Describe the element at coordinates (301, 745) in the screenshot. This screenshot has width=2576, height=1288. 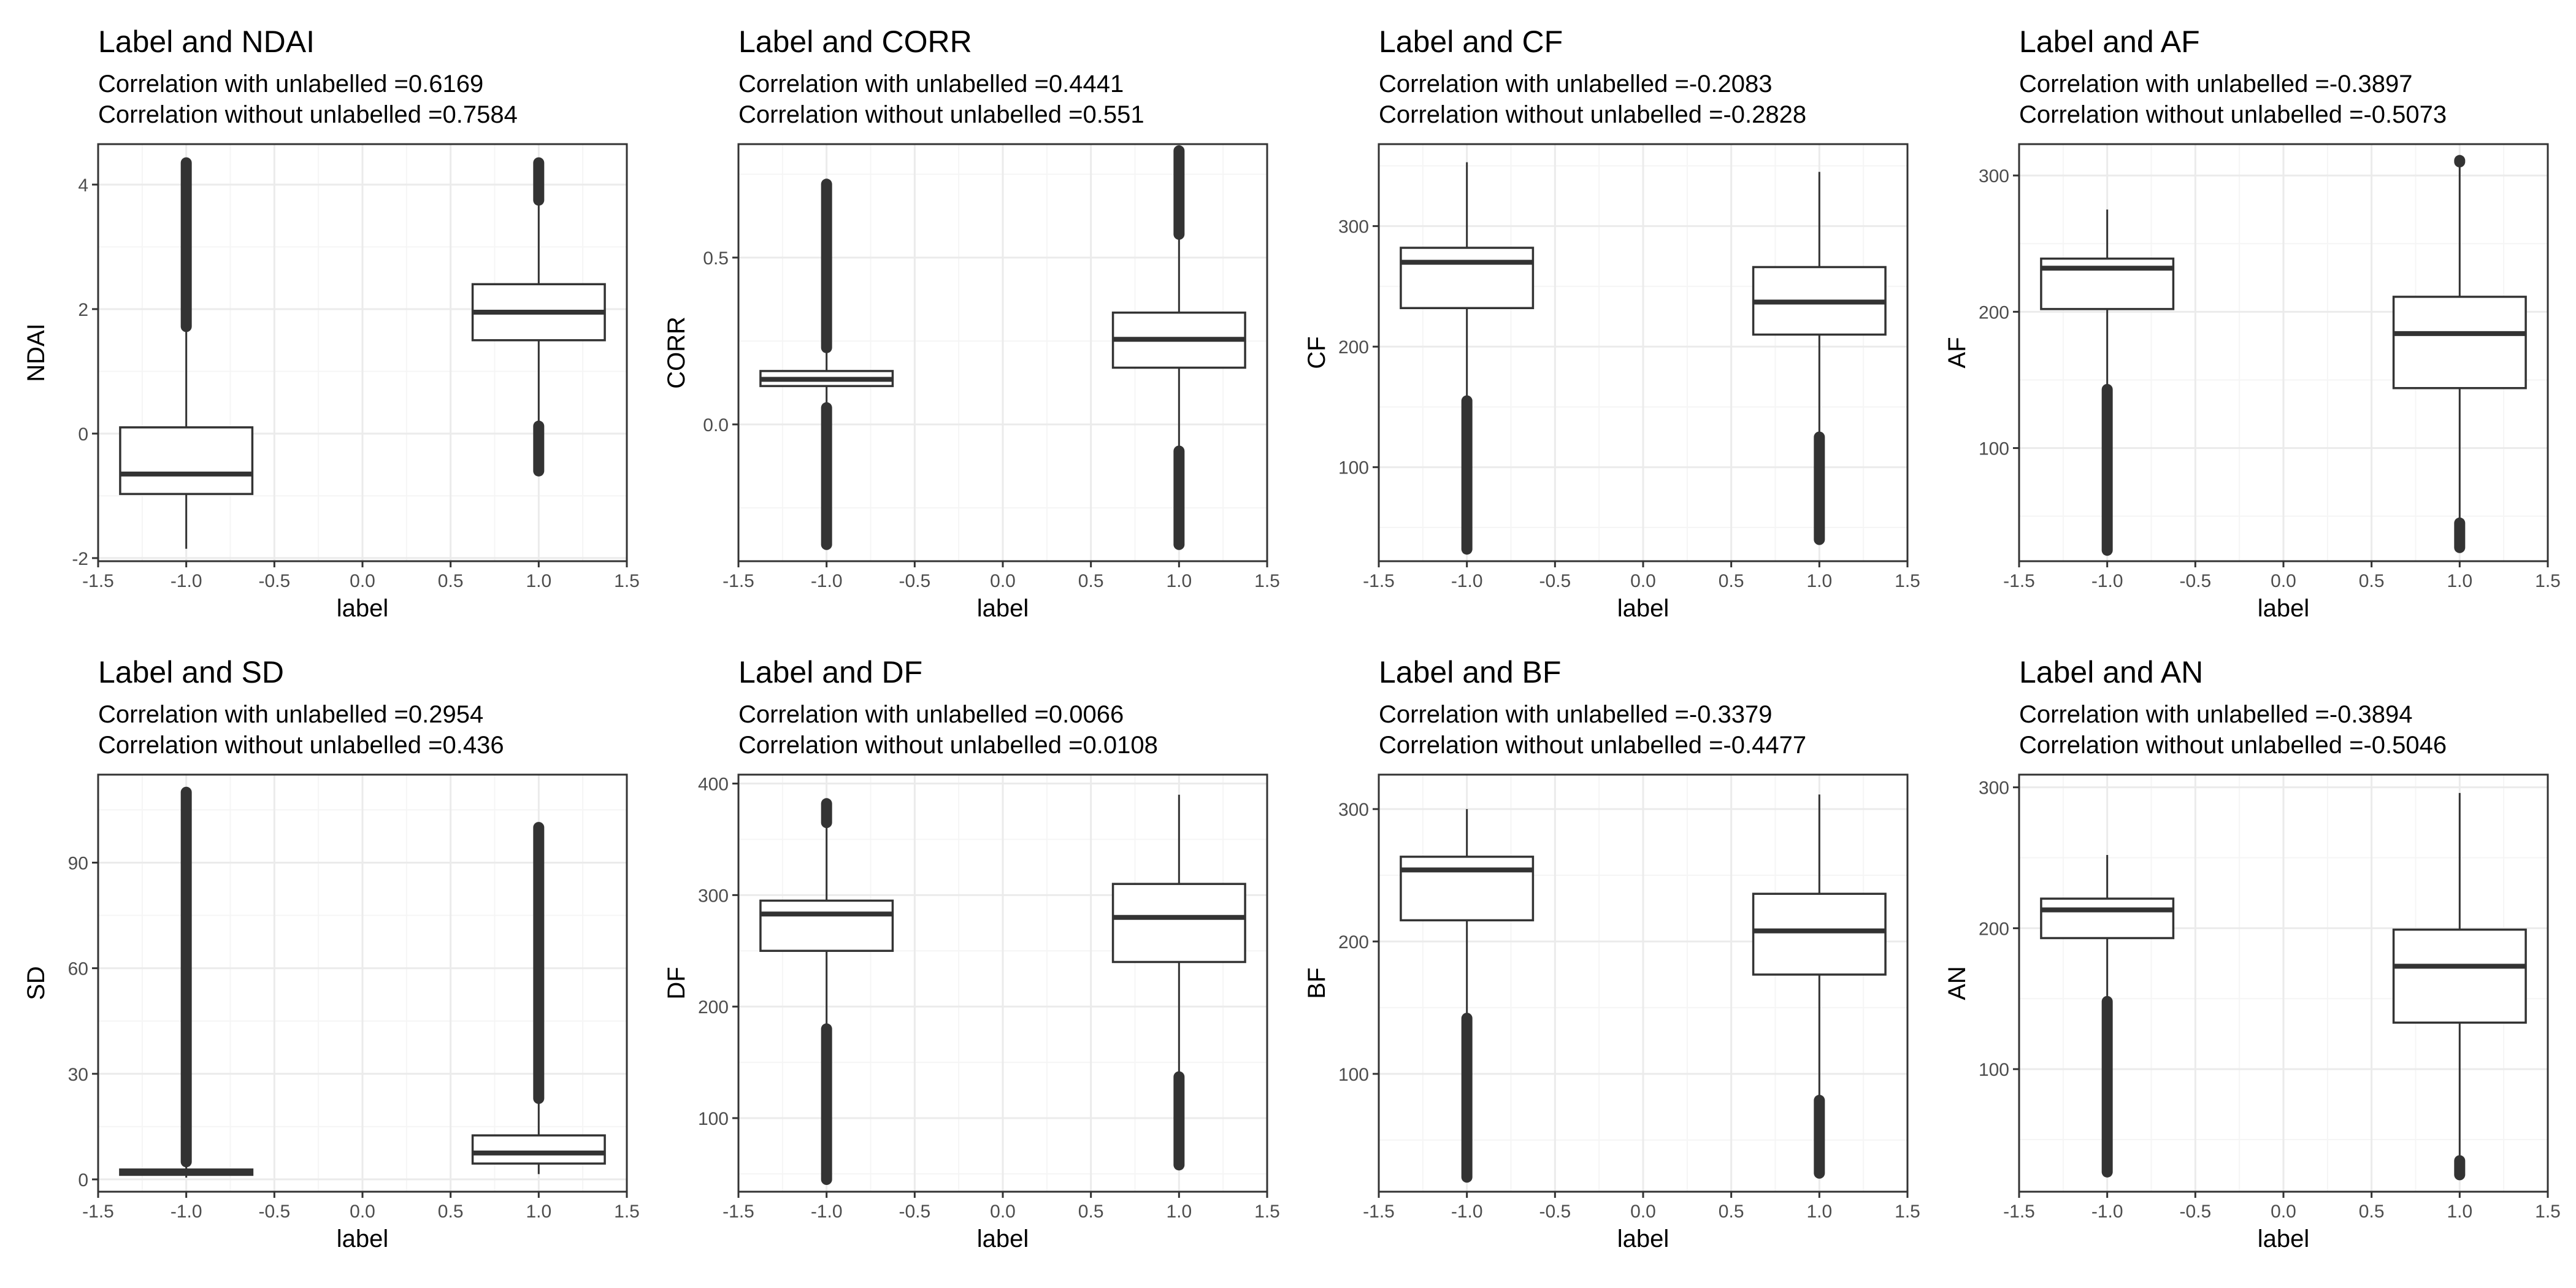
I see `correlation-without-unlabelled: Correlation without unlabelled =0.436` at that location.